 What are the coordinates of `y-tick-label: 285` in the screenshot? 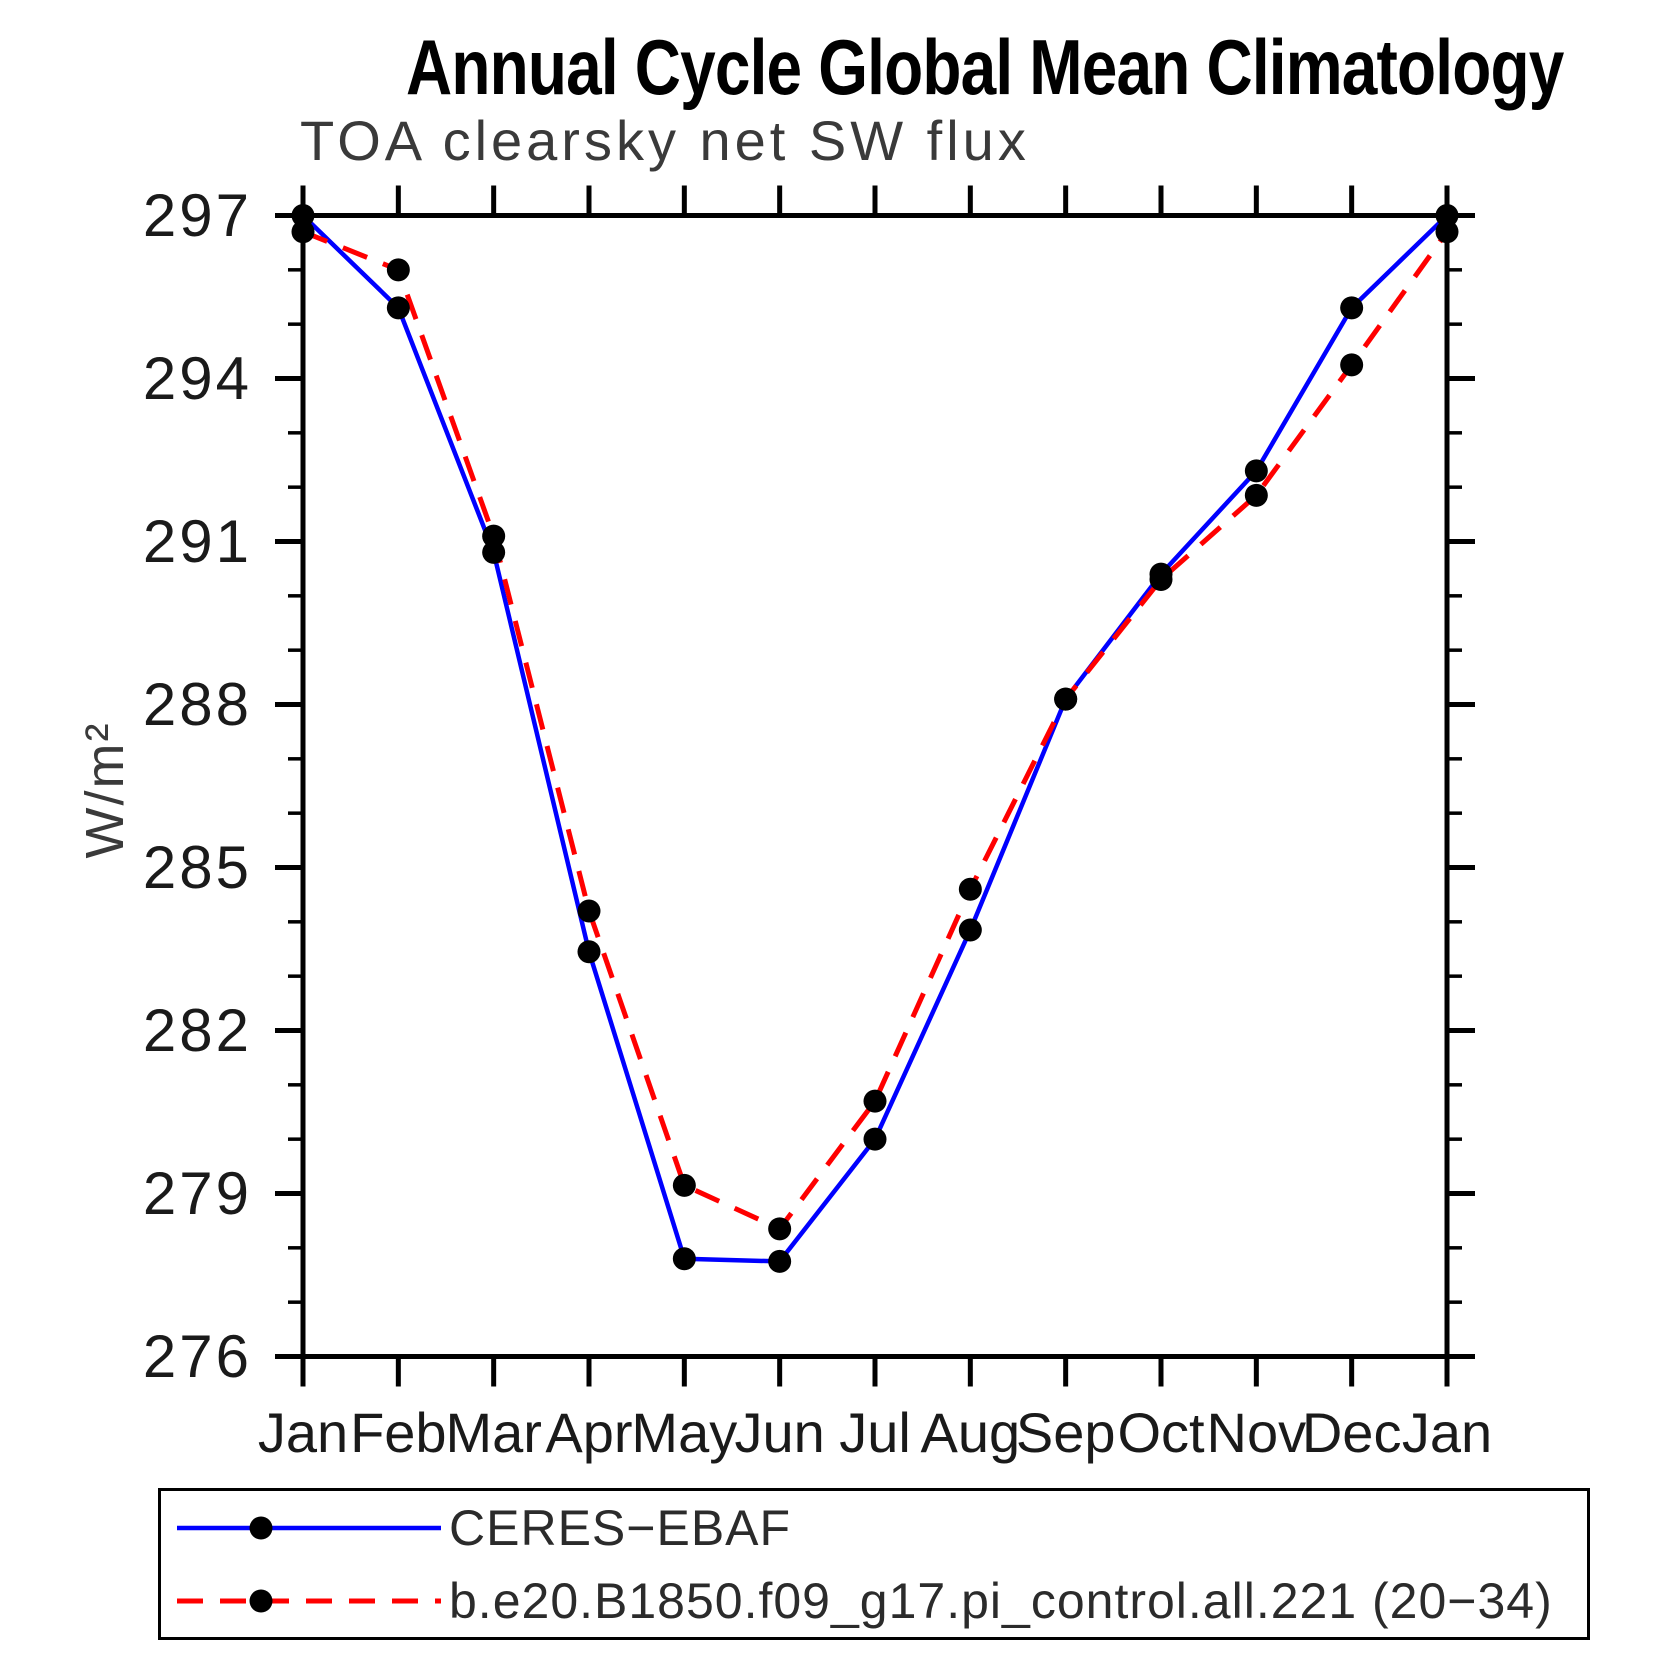 It's located at (197, 867).